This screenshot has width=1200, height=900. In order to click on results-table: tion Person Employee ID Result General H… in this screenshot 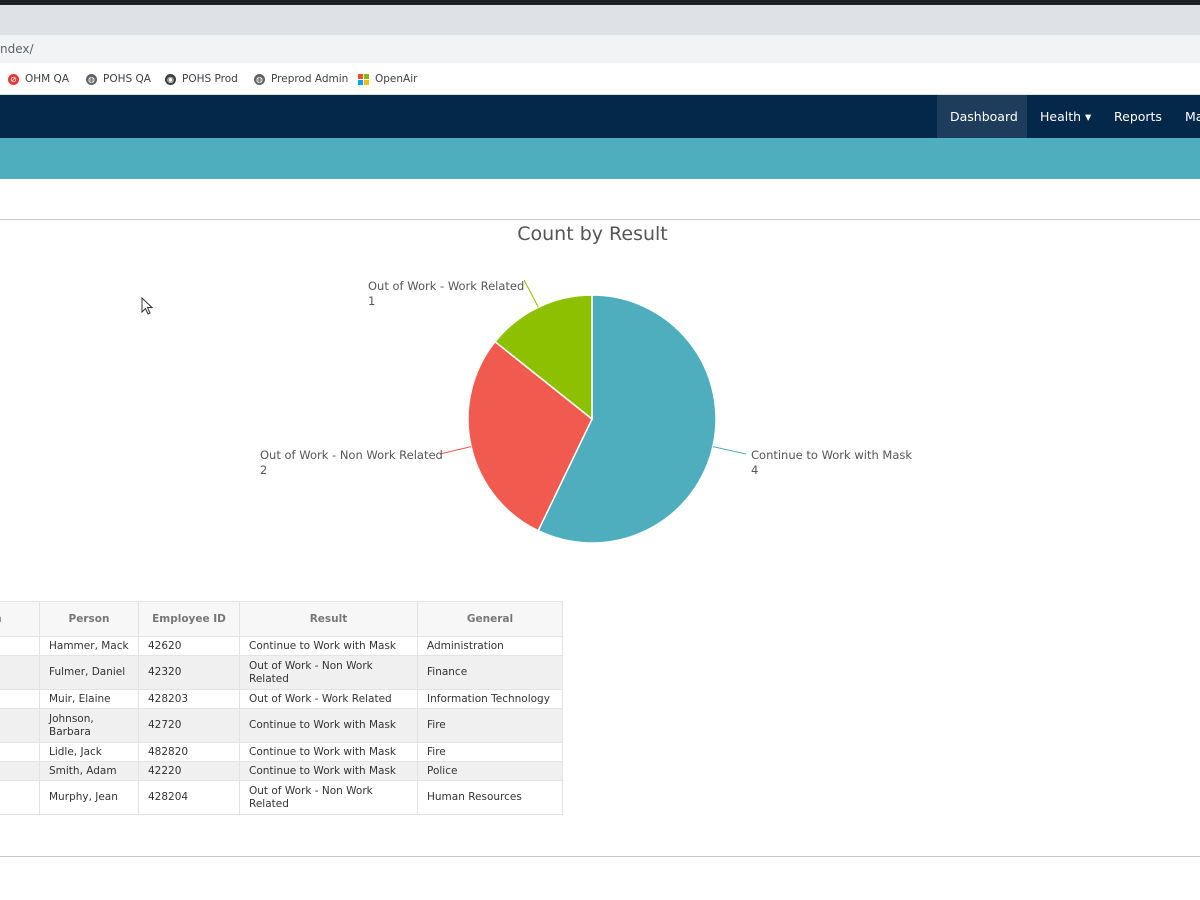, I will do `click(281, 708)`.